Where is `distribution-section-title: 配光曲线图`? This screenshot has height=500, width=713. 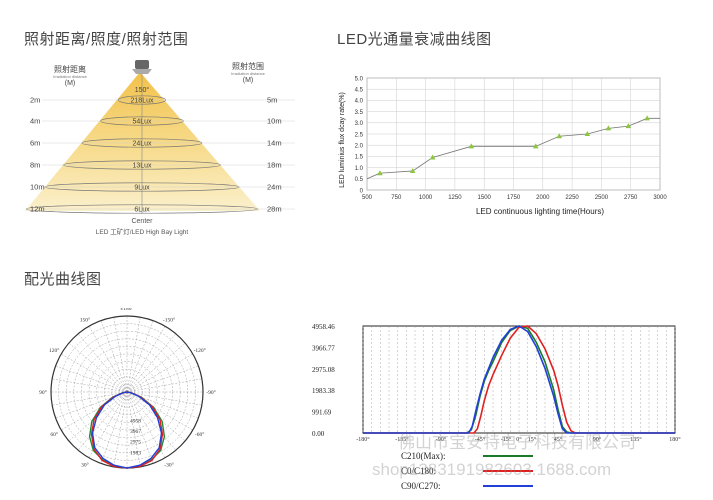
distribution-section-title: 配光曲线图 is located at coordinates (63, 279).